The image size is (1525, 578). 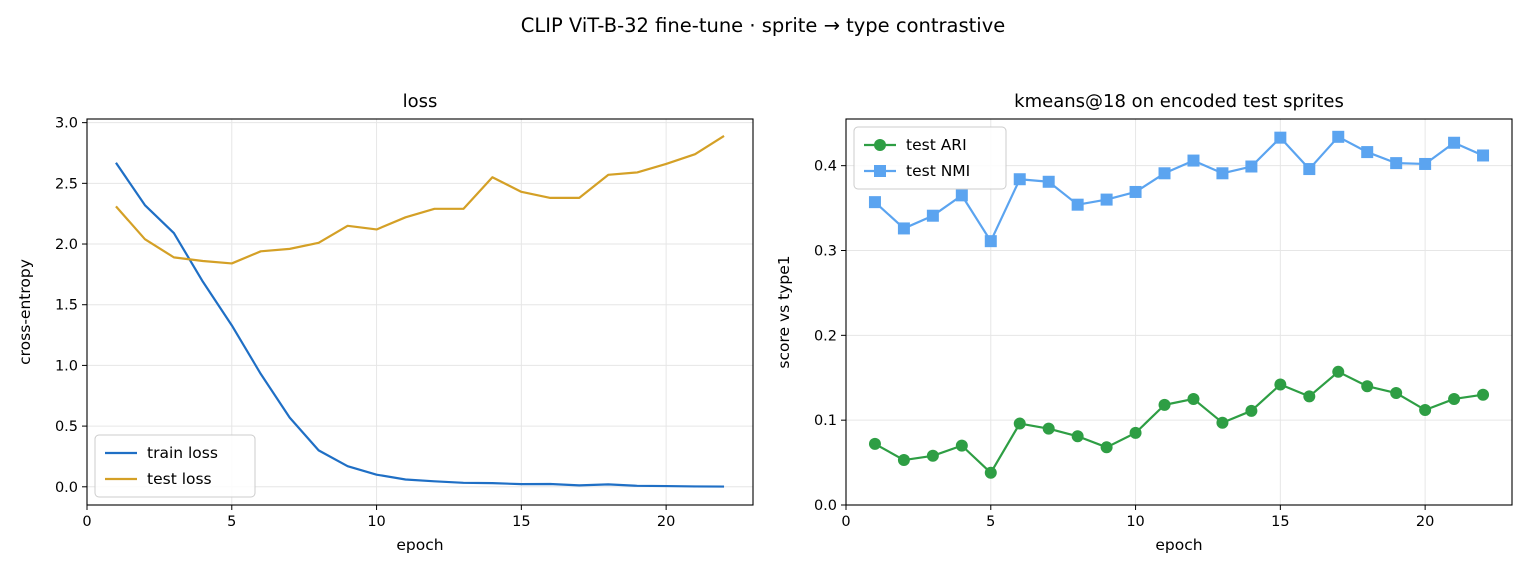 I want to click on kmeans-ytick-label-2: 0.2, so click(x=825, y=336).